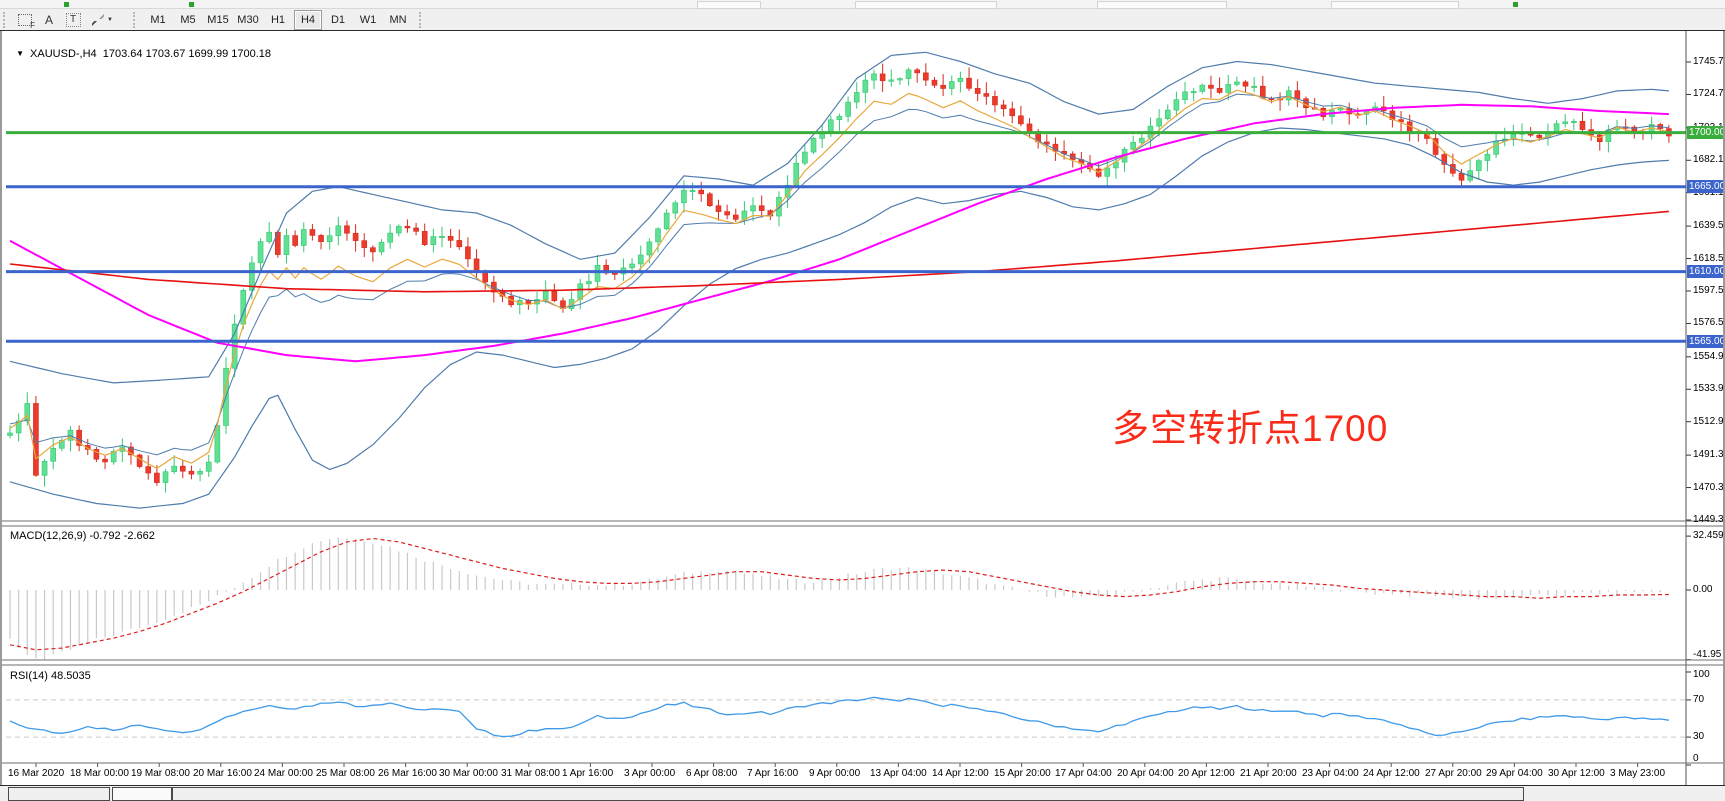 This screenshot has width=1725, height=801. What do you see at coordinates (345, 773) in the screenshot?
I see `time-axis-label: 25 Mar 08:00` at bounding box center [345, 773].